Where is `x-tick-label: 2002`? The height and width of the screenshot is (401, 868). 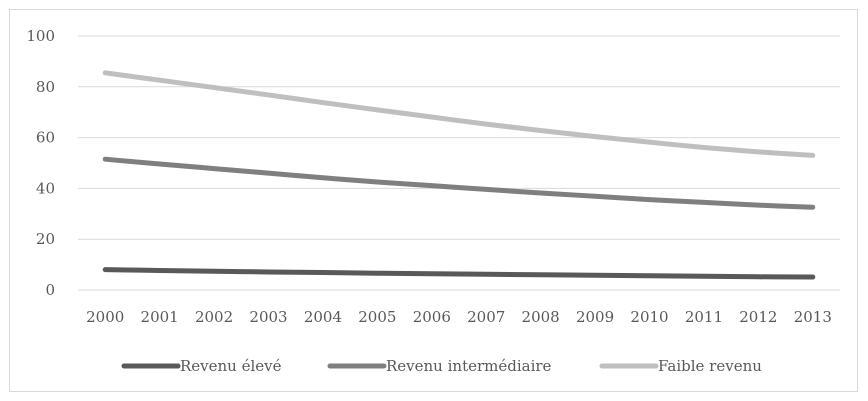
x-tick-label: 2002 is located at coordinates (214, 317).